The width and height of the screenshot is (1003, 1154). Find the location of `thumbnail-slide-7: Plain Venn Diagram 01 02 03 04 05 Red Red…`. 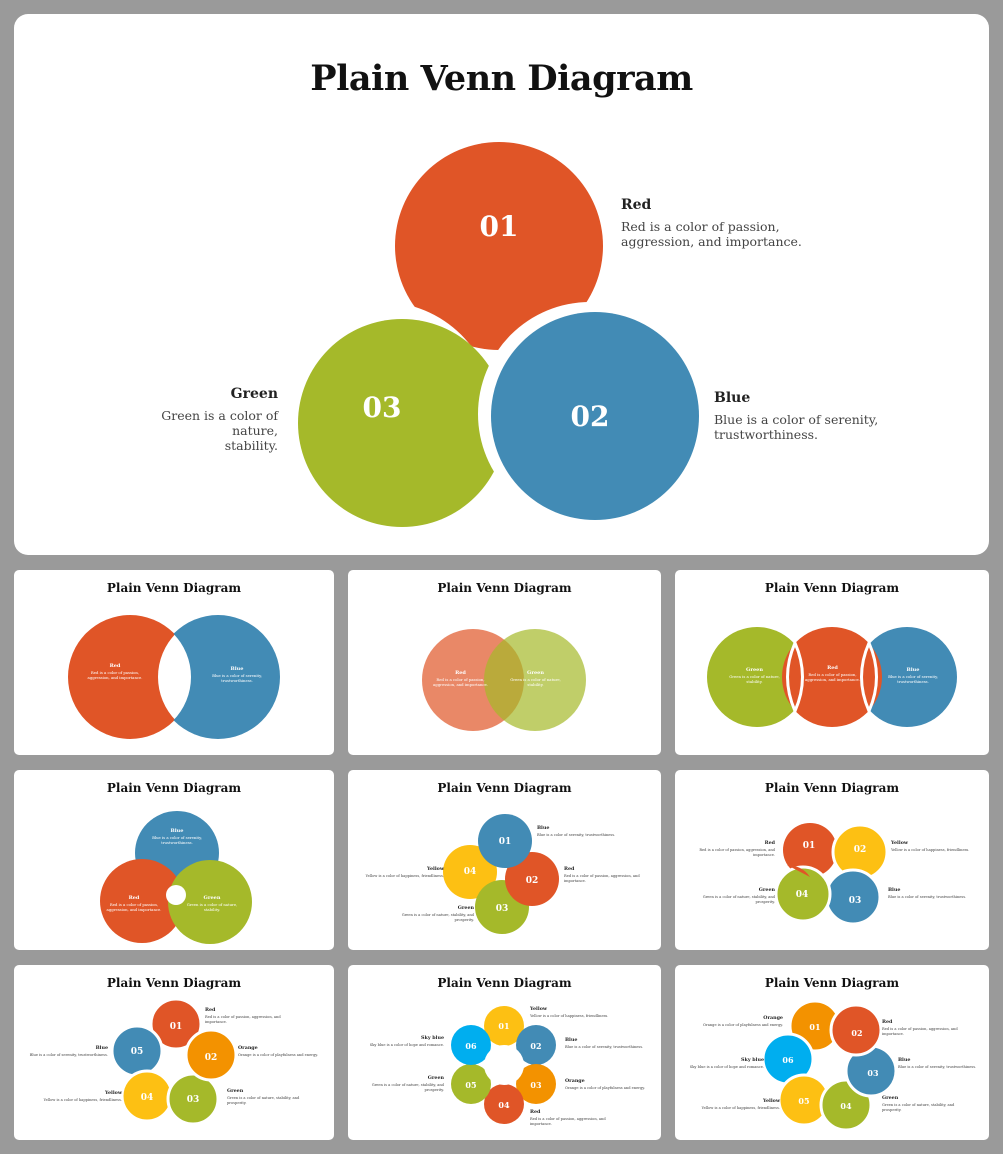

thumbnail-slide-7: Plain Venn Diagram 01 02 03 04 05 Red Red… is located at coordinates (174, 1052).